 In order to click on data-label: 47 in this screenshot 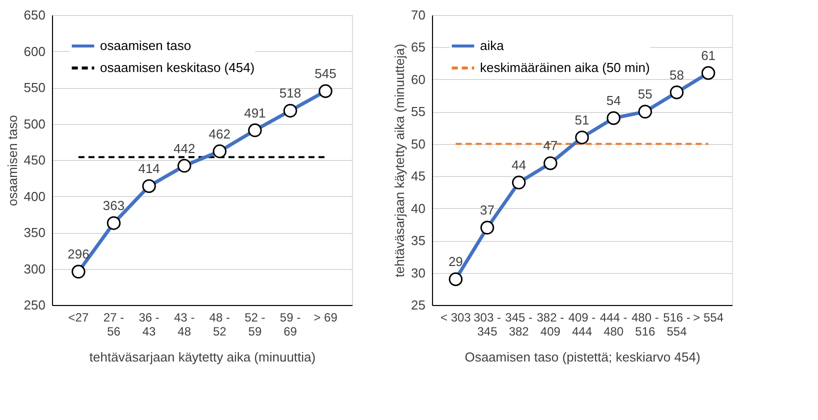, I will do `click(550, 146)`.